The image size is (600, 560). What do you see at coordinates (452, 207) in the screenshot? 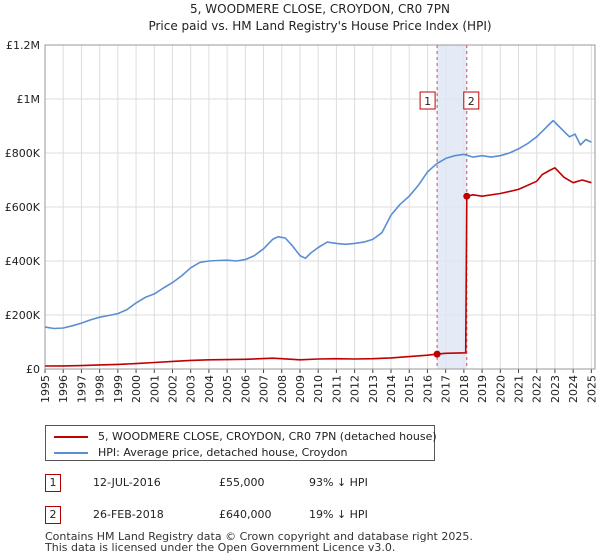
I see `shaded-period` at bounding box center [452, 207].